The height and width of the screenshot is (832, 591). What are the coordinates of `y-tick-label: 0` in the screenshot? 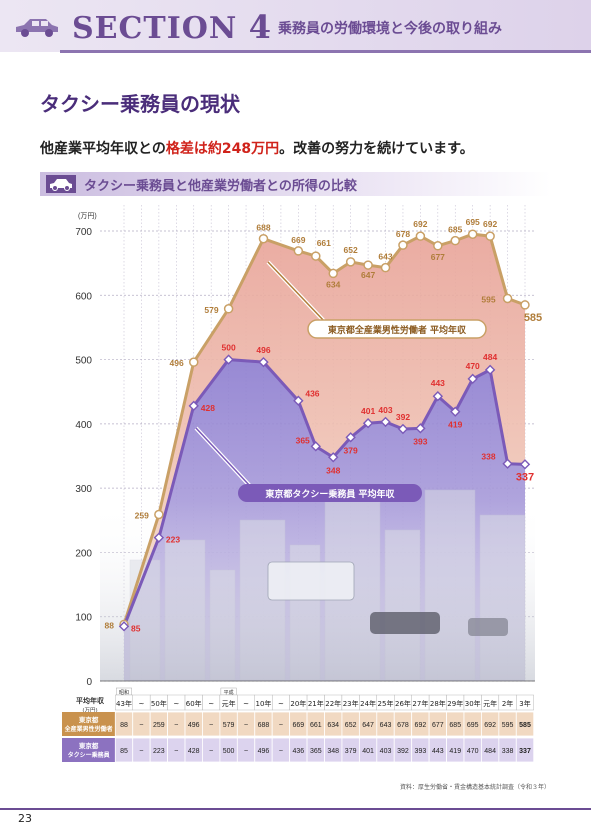 It's located at (89, 682).